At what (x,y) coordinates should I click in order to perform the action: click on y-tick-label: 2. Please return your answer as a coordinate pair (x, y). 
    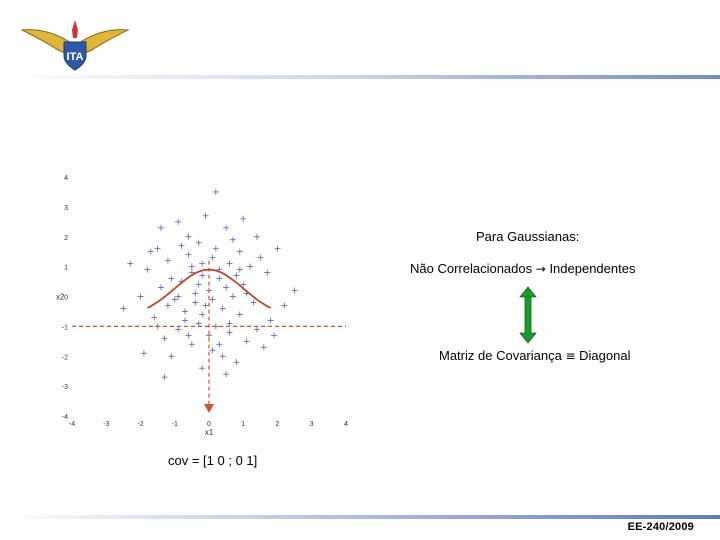
    Looking at the image, I should click on (66, 238).